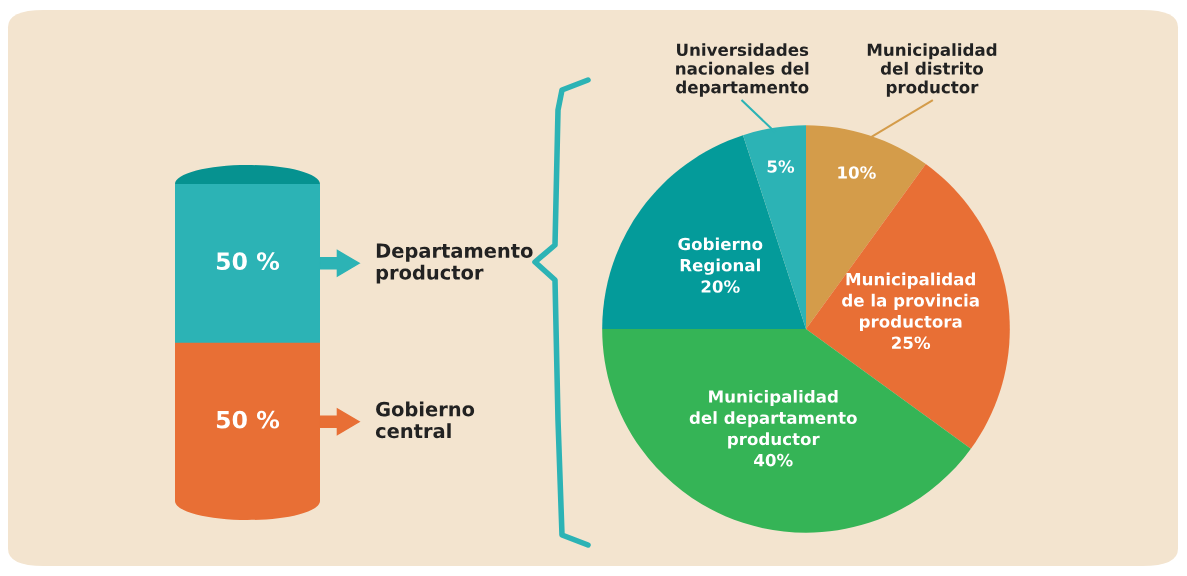 Image resolution: width=1187 pixels, height=576 pixels. What do you see at coordinates (425, 420) in the screenshot?
I see `legend-label: Gobierno central` at bounding box center [425, 420].